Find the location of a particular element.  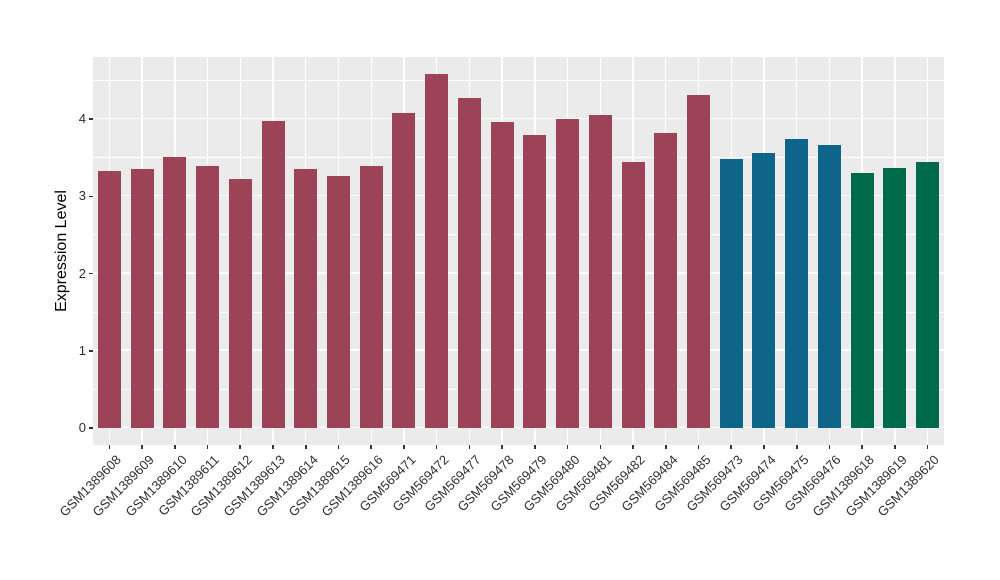

bar-GSM569478 is located at coordinates (502, 274).